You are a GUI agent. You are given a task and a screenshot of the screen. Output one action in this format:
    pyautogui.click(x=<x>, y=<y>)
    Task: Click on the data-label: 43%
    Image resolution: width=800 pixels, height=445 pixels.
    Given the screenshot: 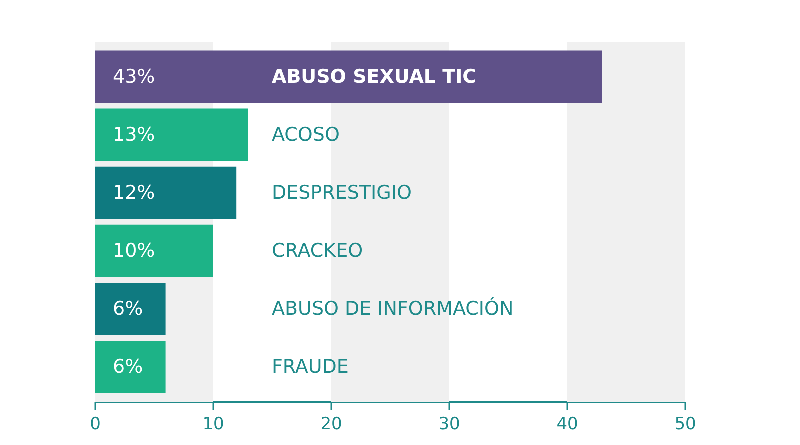 What is the action you would take?
    pyautogui.click(x=134, y=77)
    